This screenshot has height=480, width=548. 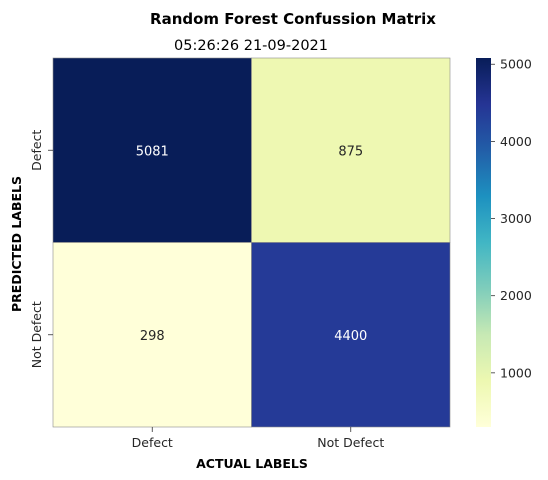 I want to click on x-axis-ticks: Defect Not Defect, so click(x=258, y=438).